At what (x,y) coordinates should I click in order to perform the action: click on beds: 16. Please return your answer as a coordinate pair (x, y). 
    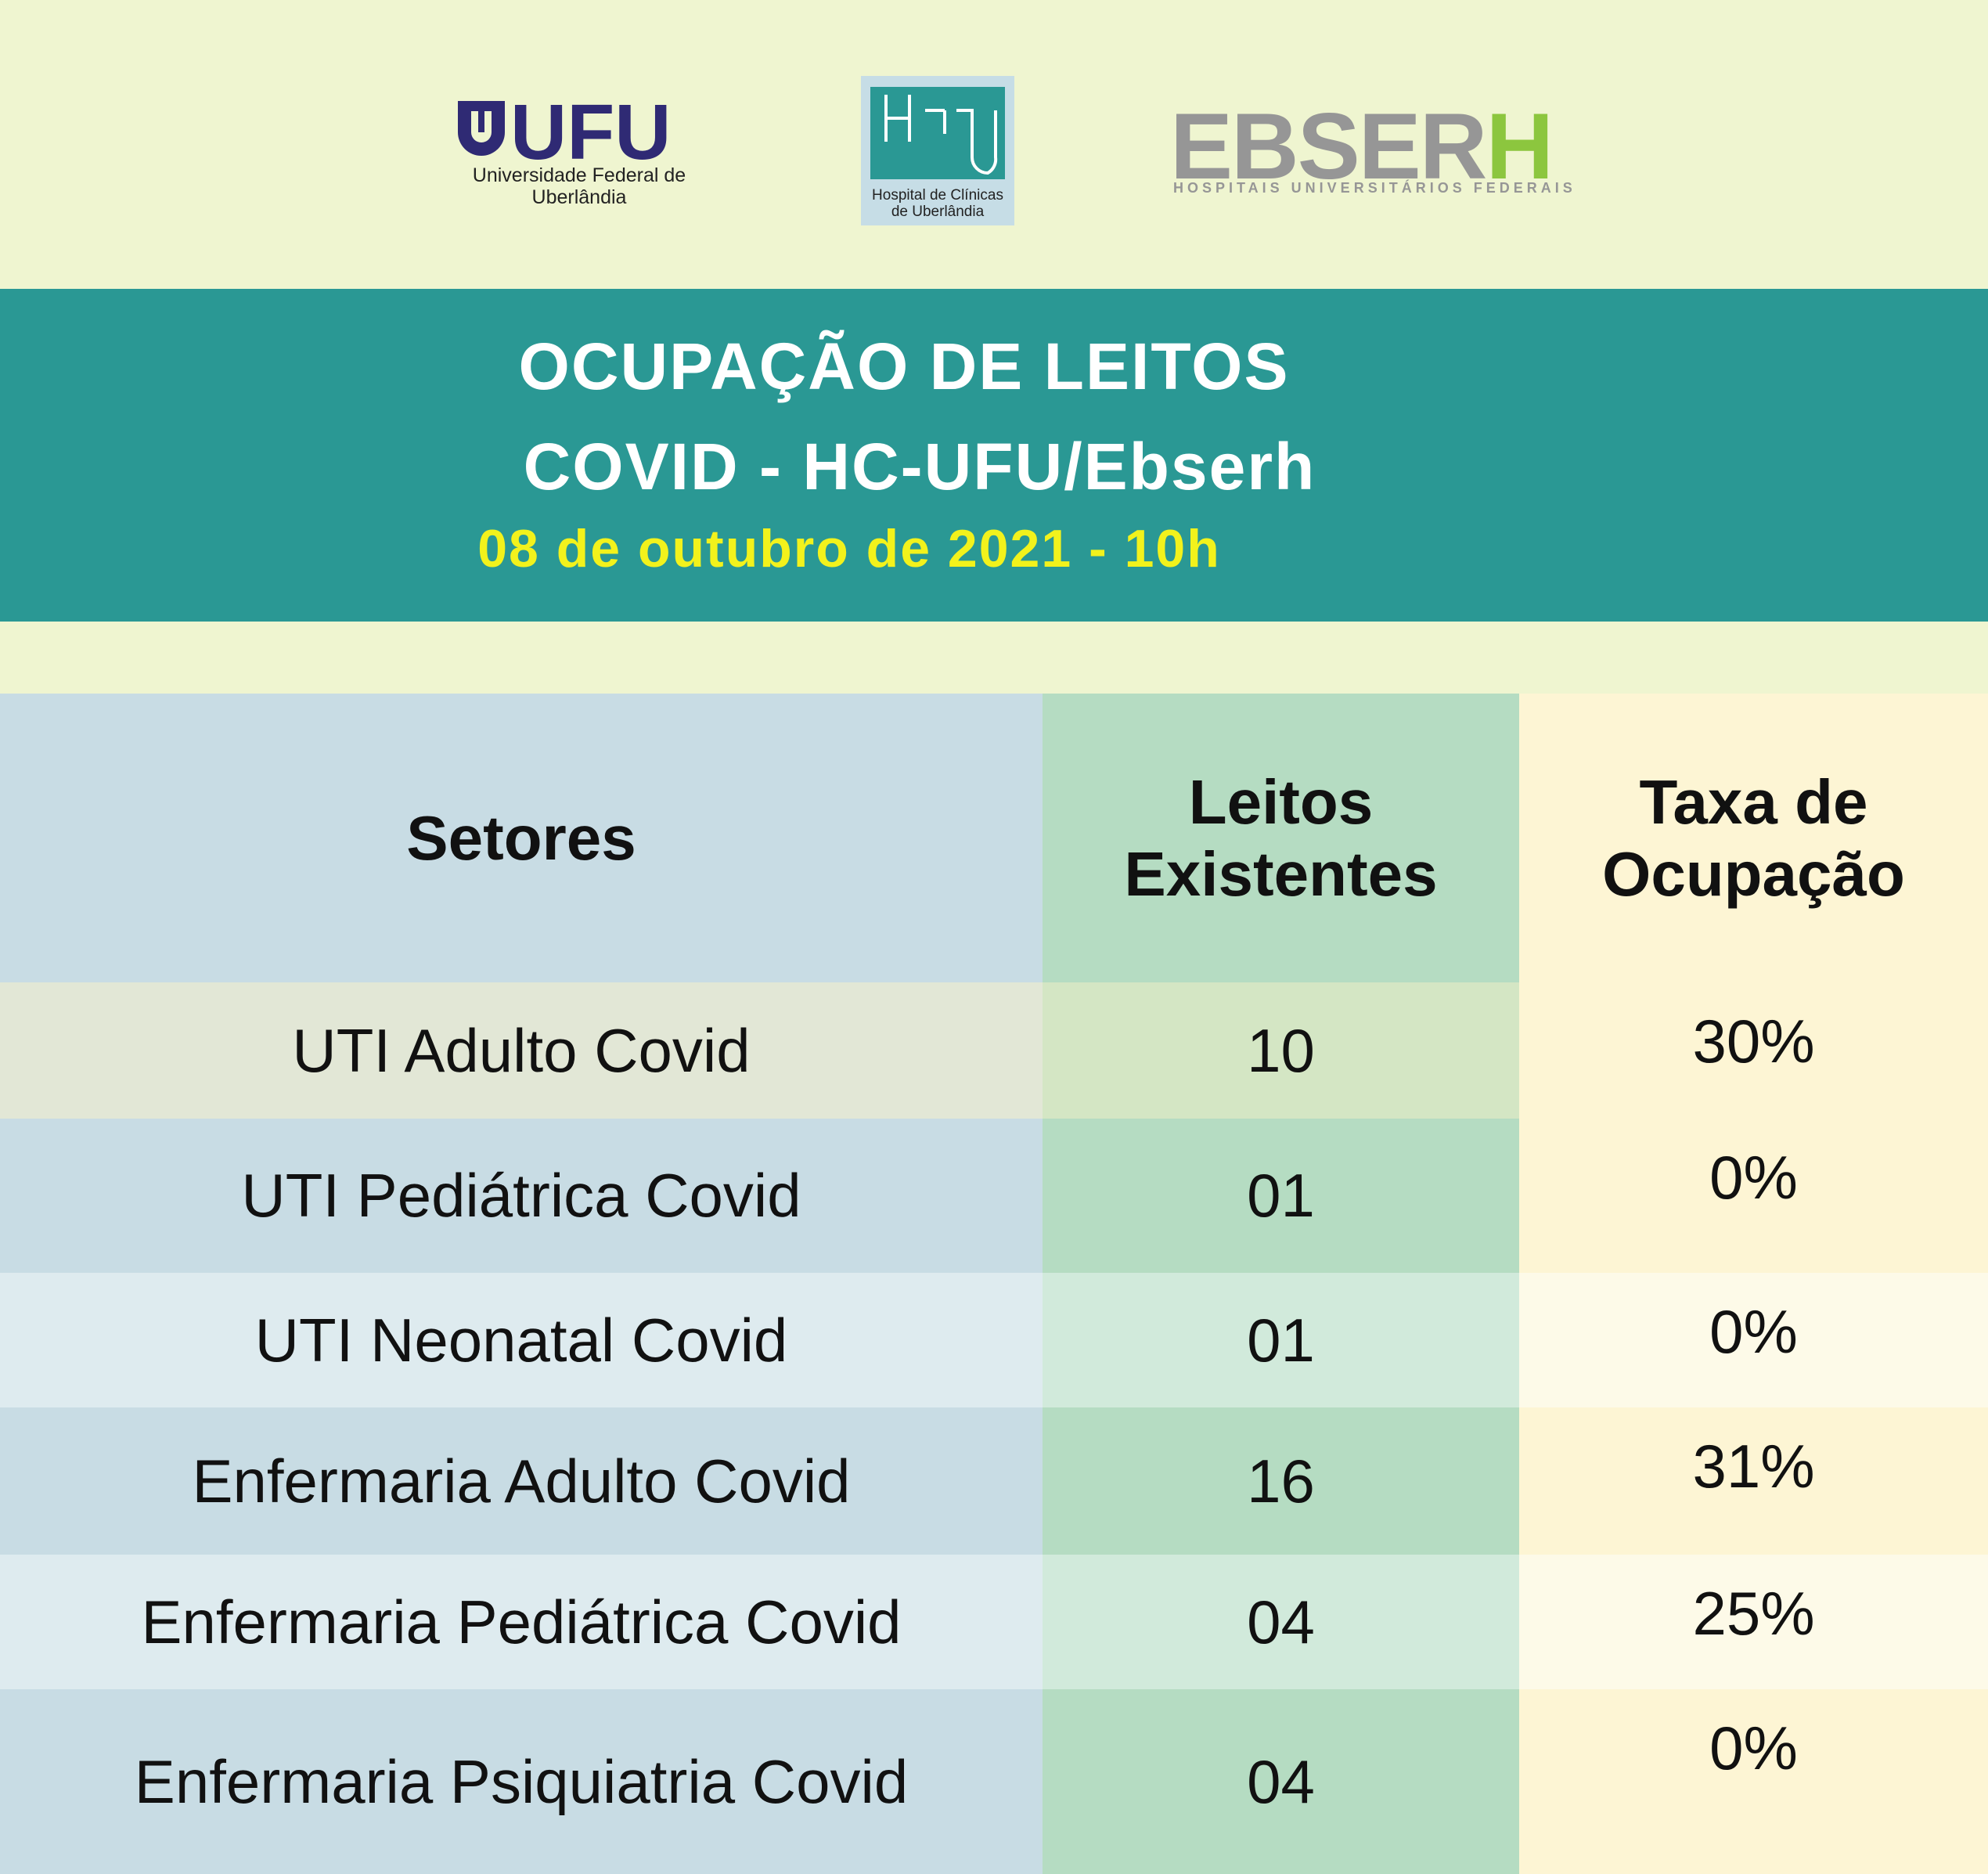
    Looking at the image, I should click on (1281, 1481).